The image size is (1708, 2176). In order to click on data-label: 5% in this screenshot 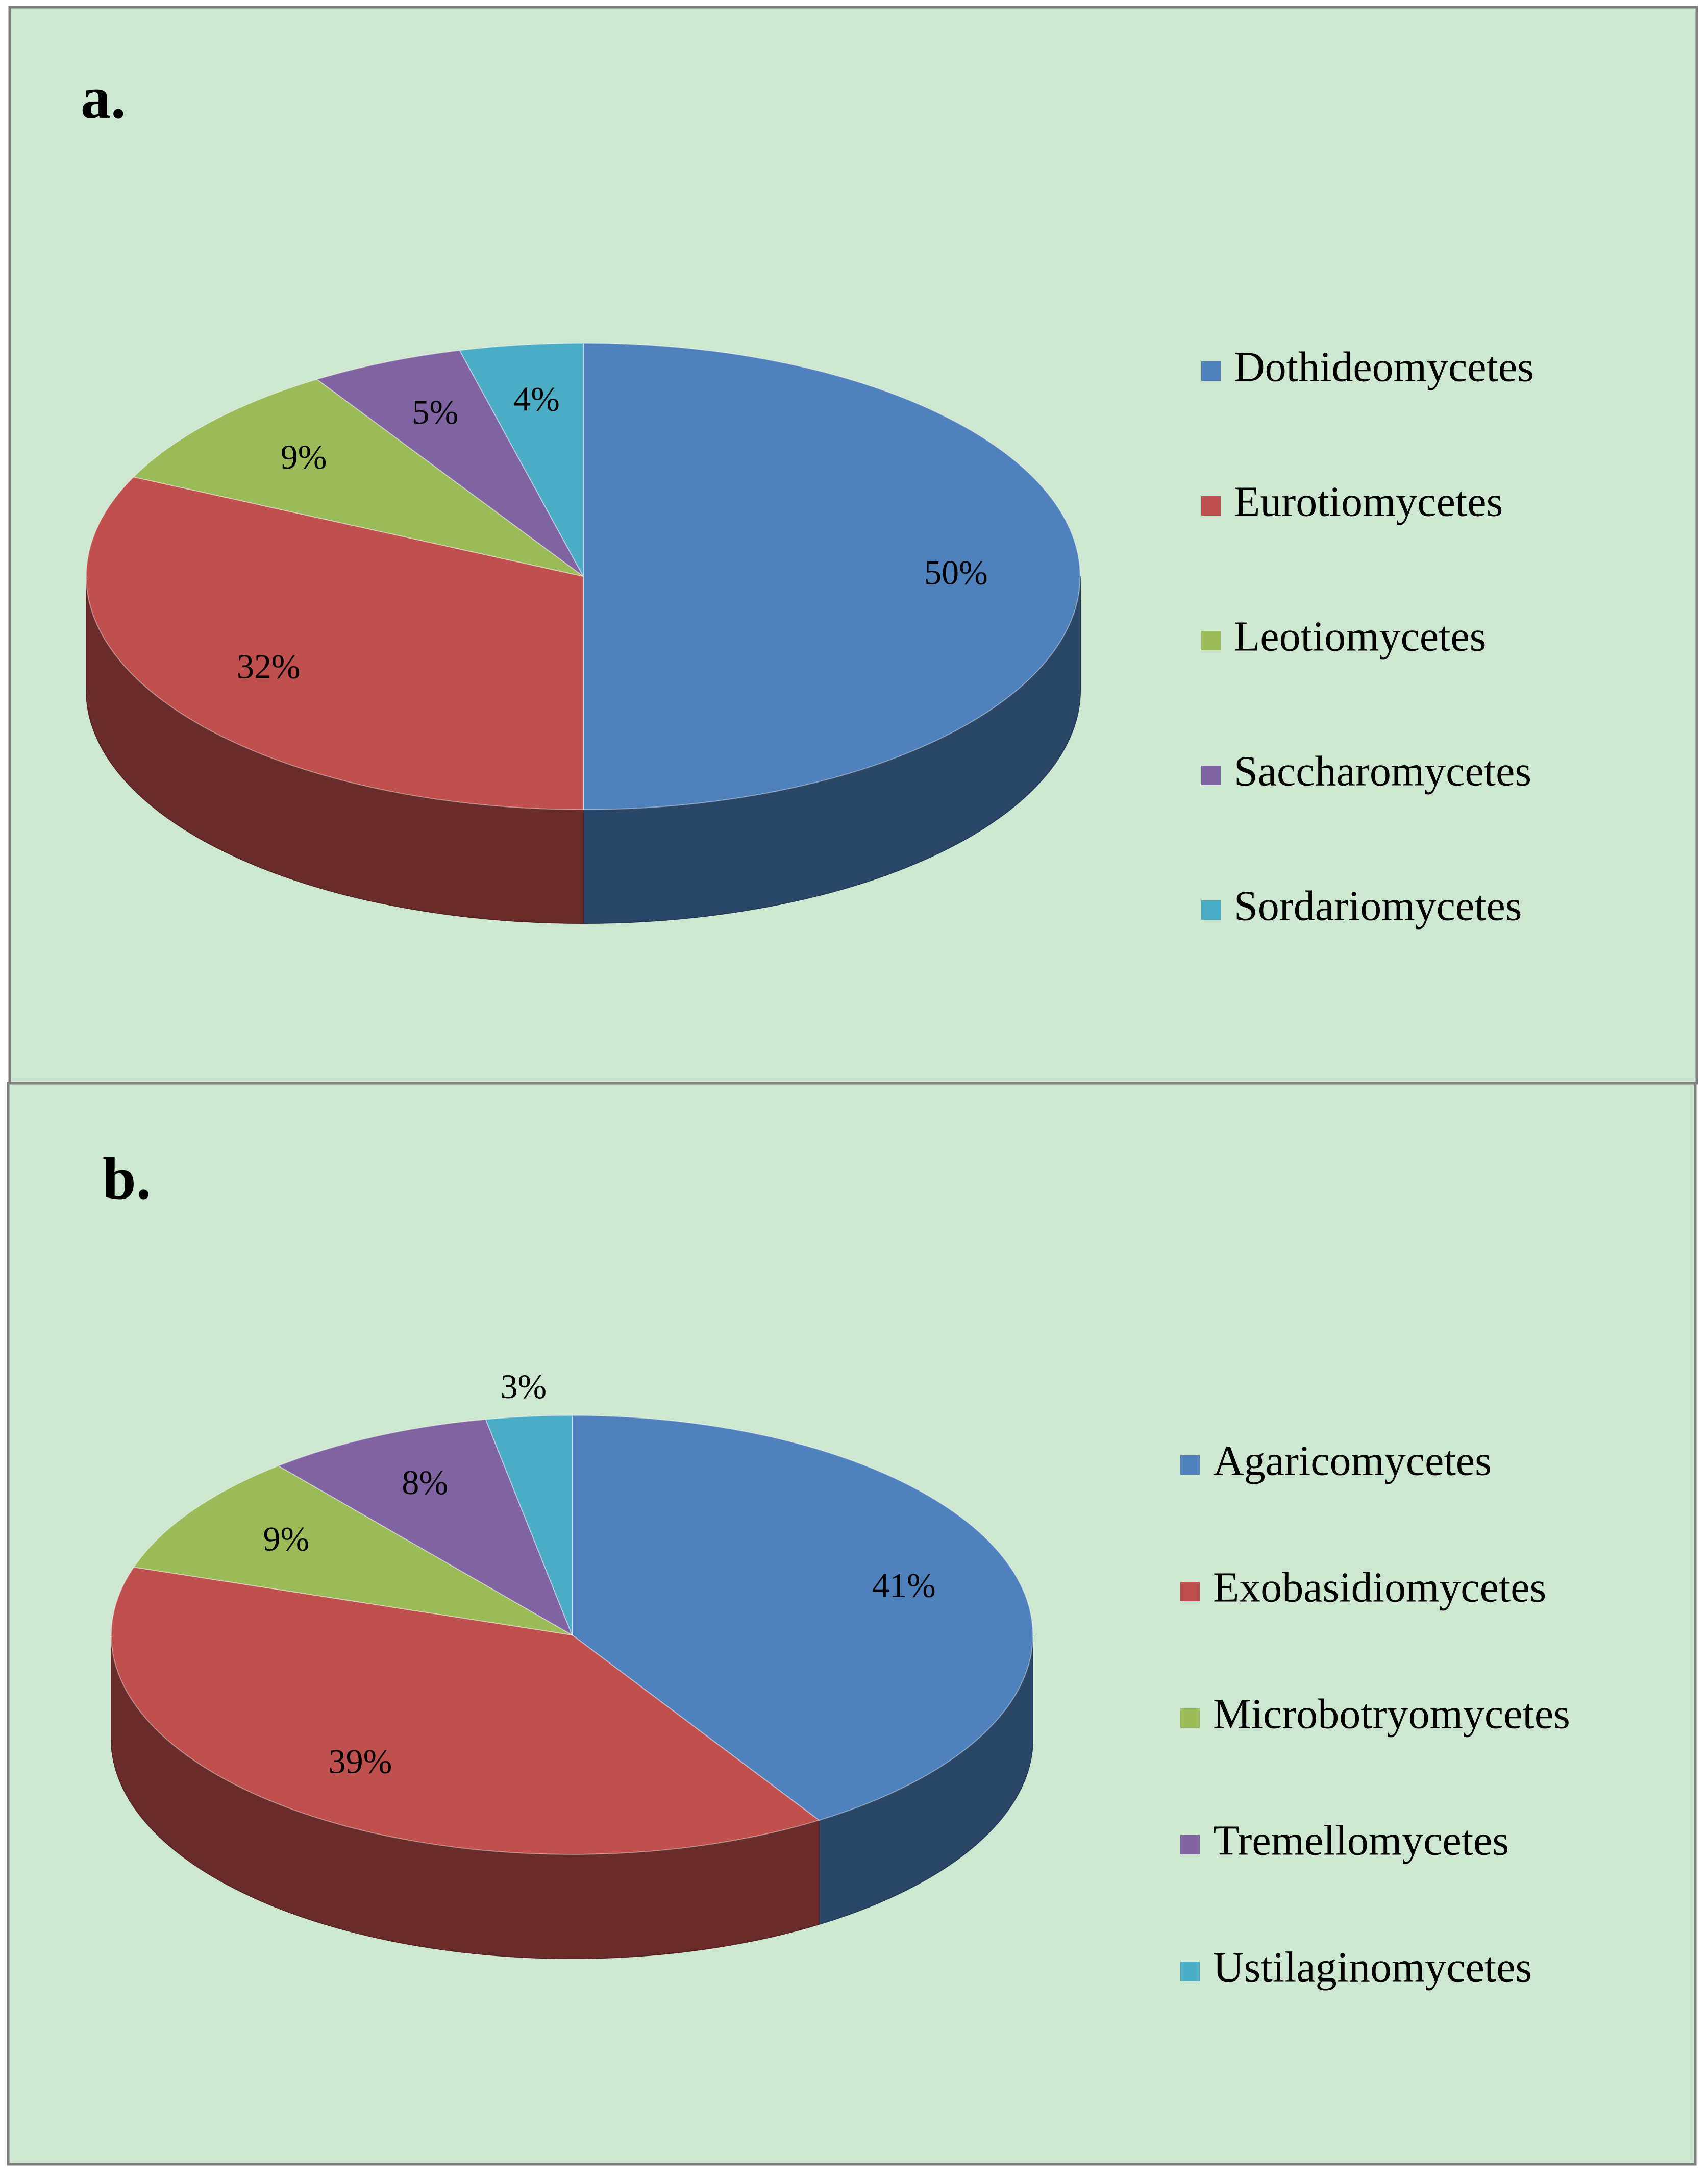, I will do `click(435, 412)`.